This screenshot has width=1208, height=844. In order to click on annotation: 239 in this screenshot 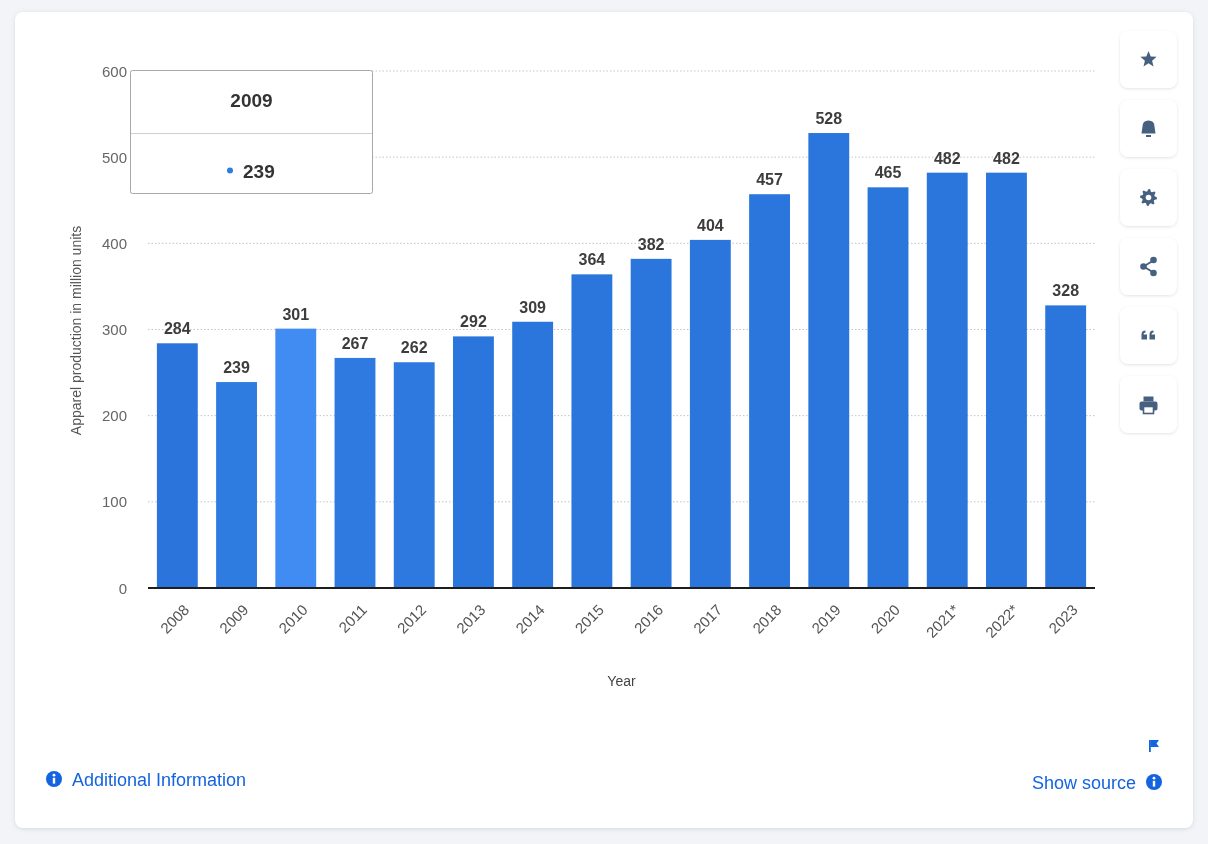, I will do `click(259, 171)`.